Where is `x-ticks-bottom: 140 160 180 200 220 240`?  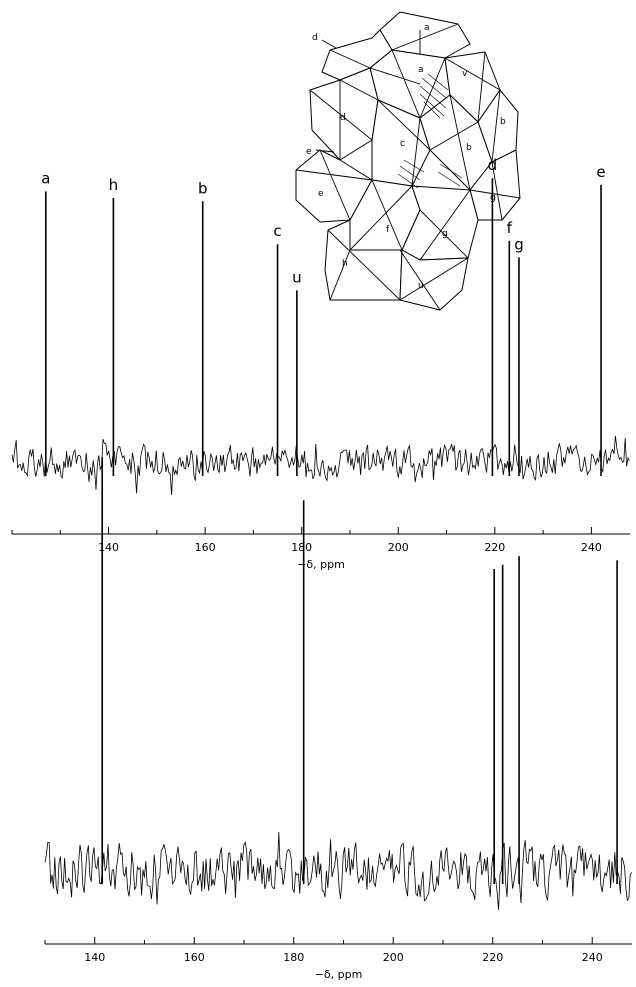 x-ticks-bottom: 140 160 180 200 220 240 is located at coordinates (323, 950).